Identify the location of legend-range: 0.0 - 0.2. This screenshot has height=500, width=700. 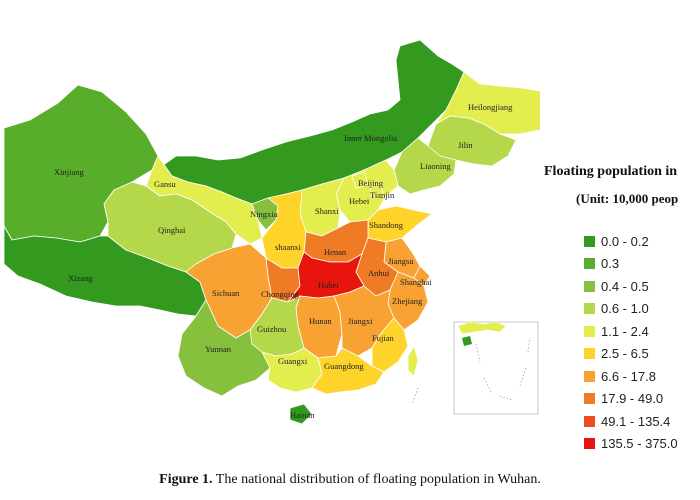
(625, 241).